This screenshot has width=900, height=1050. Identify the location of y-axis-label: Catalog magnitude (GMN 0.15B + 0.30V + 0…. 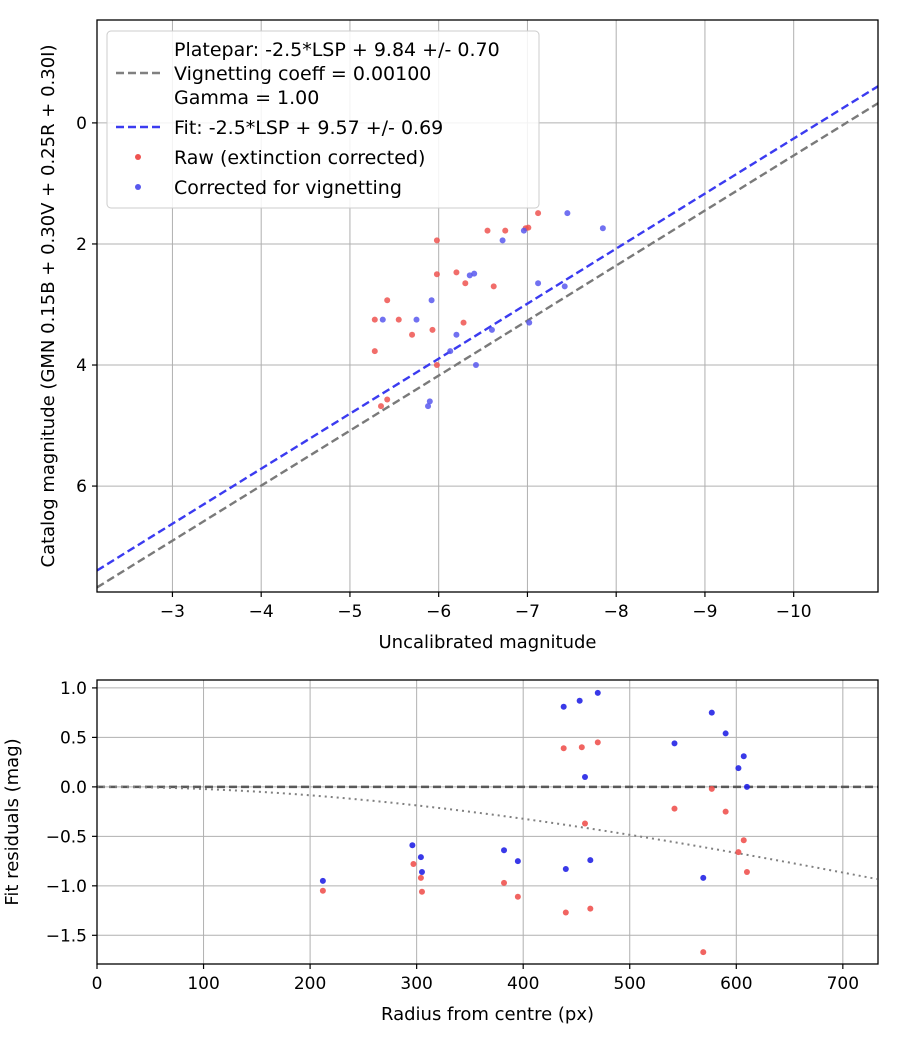
(48, 305).